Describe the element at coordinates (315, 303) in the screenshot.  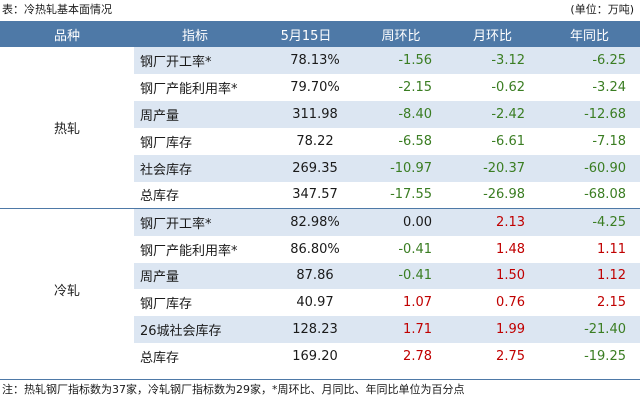
I see `value-cell: 40.97` at that location.